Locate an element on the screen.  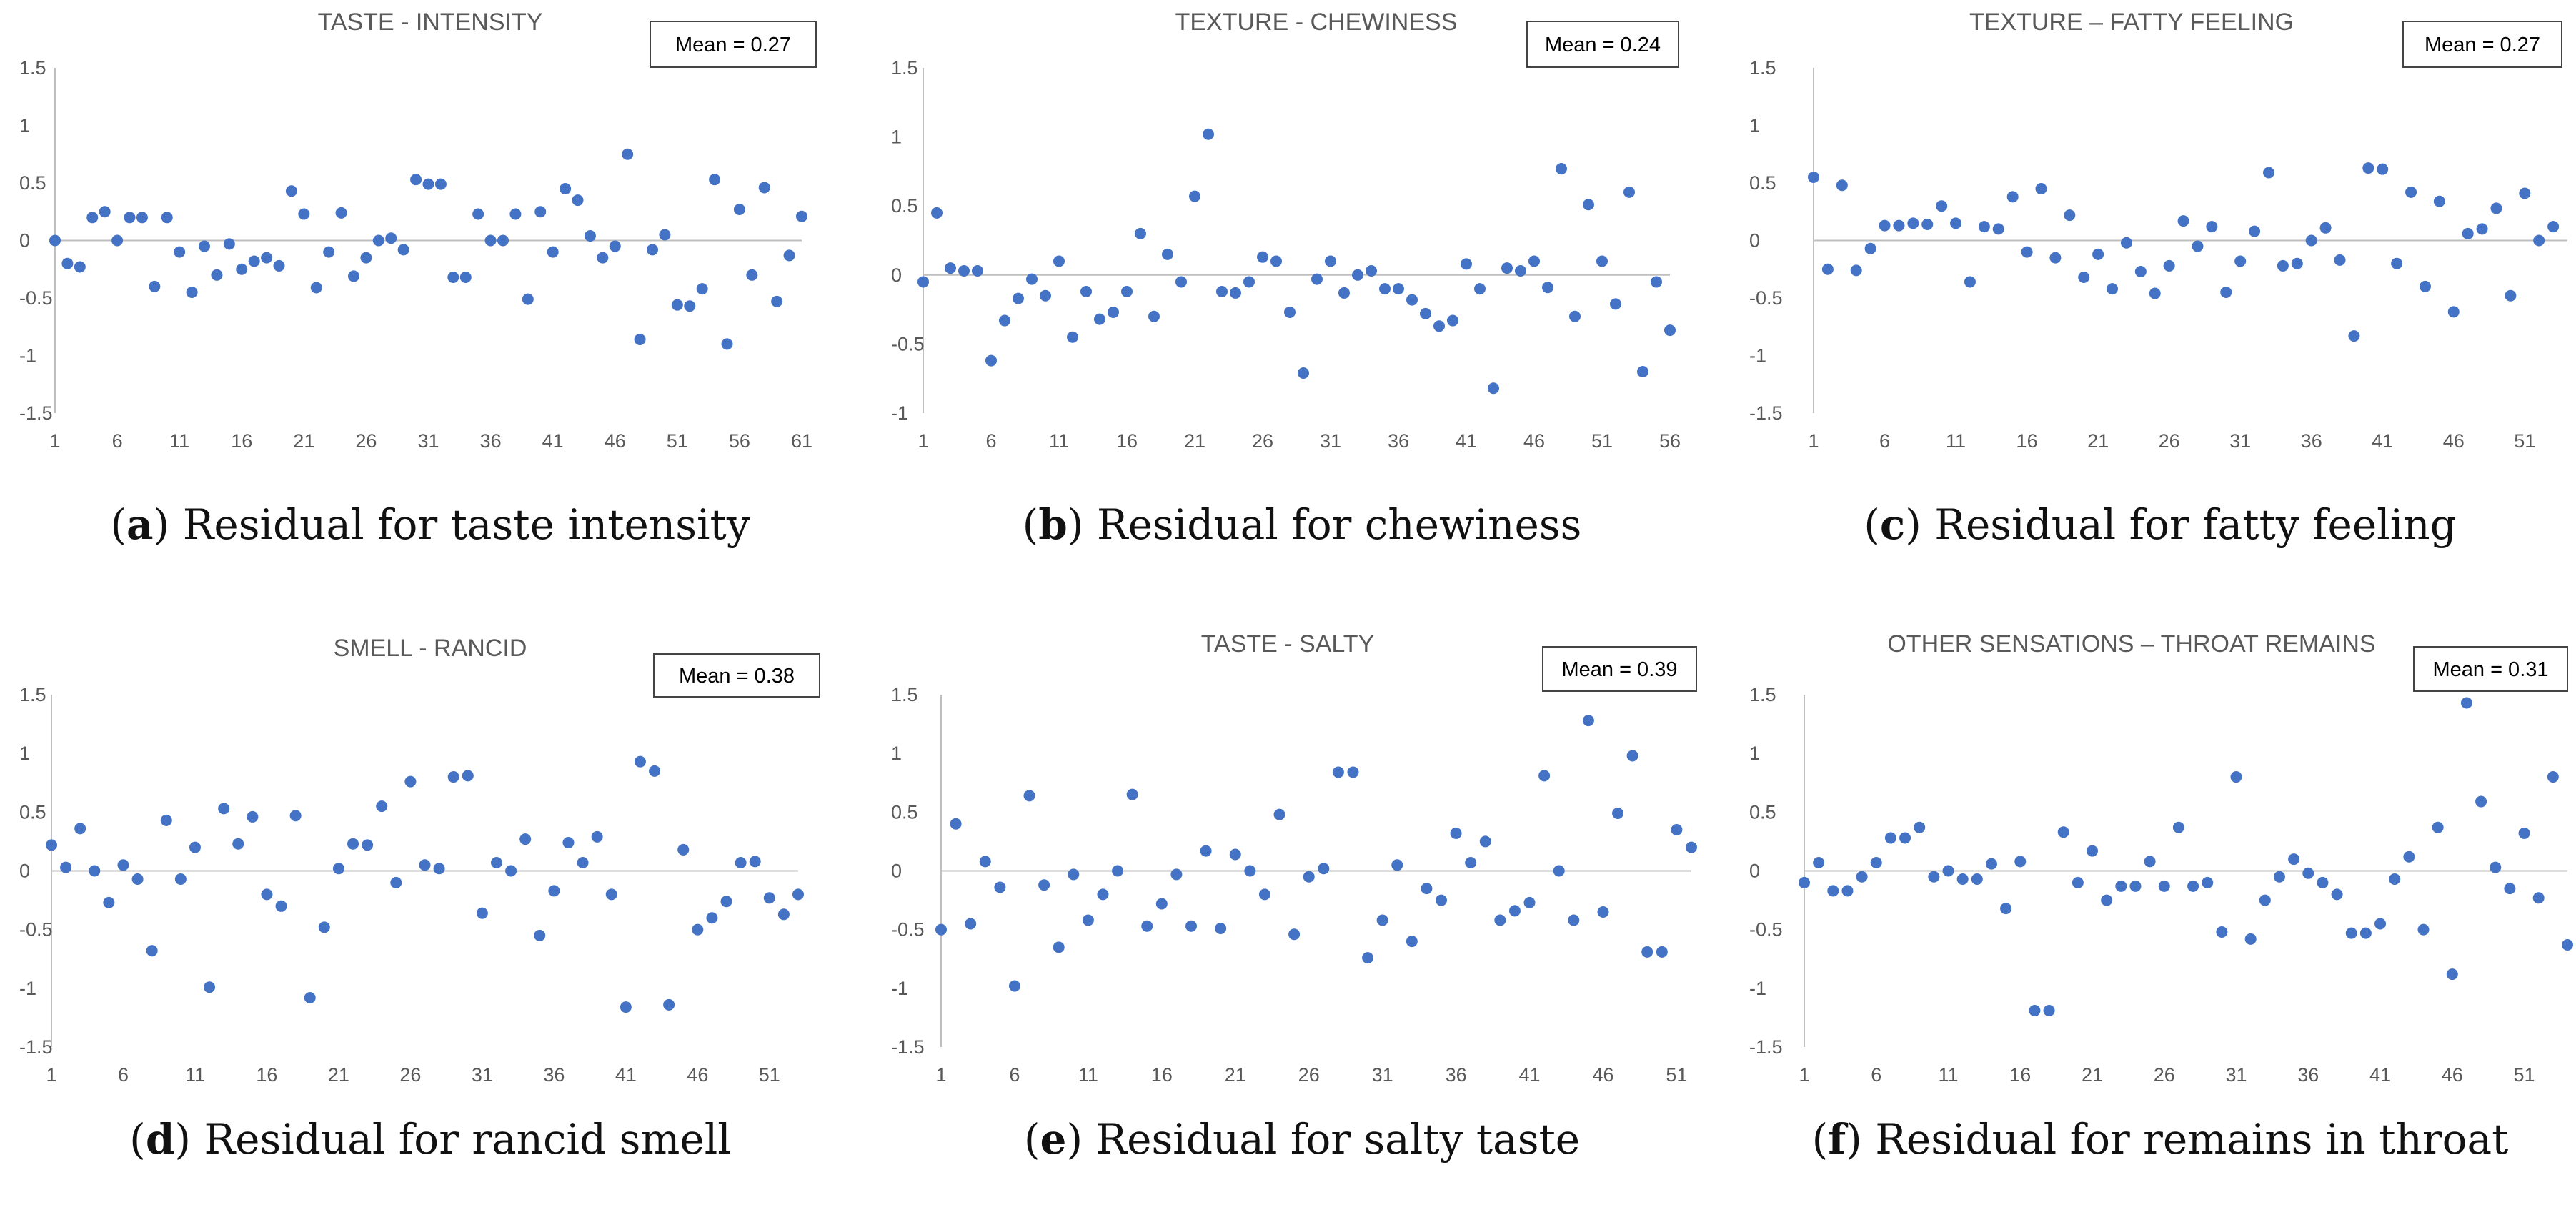
x-tick-label-b: 26 is located at coordinates (1262, 441).